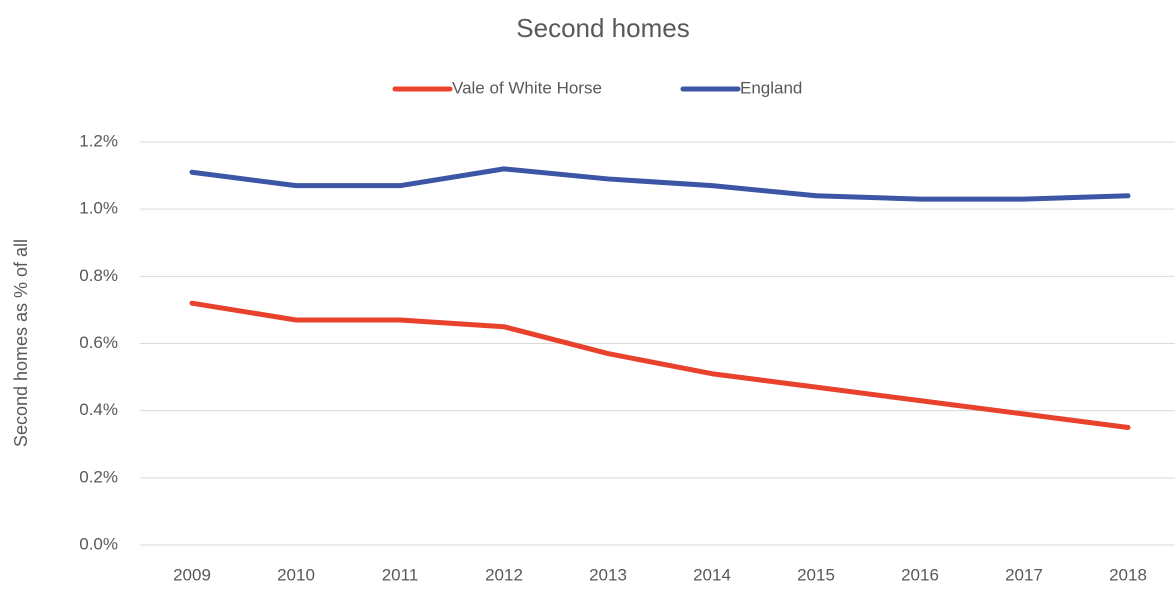 The width and height of the screenshot is (1176, 590). What do you see at coordinates (98, 140) in the screenshot?
I see `y-tick-label: 1.2%` at bounding box center [98, 140].